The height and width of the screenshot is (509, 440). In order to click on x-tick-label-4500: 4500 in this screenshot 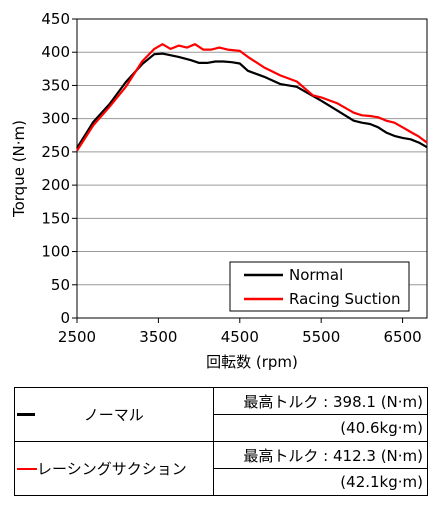, I will do `click(240, 337)`.